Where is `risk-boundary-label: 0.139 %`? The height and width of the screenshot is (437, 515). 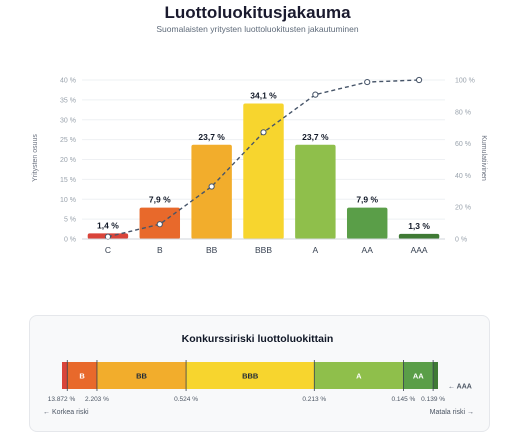 risk-boundary-label: 0.139 % is located at coordinates (433, 399).